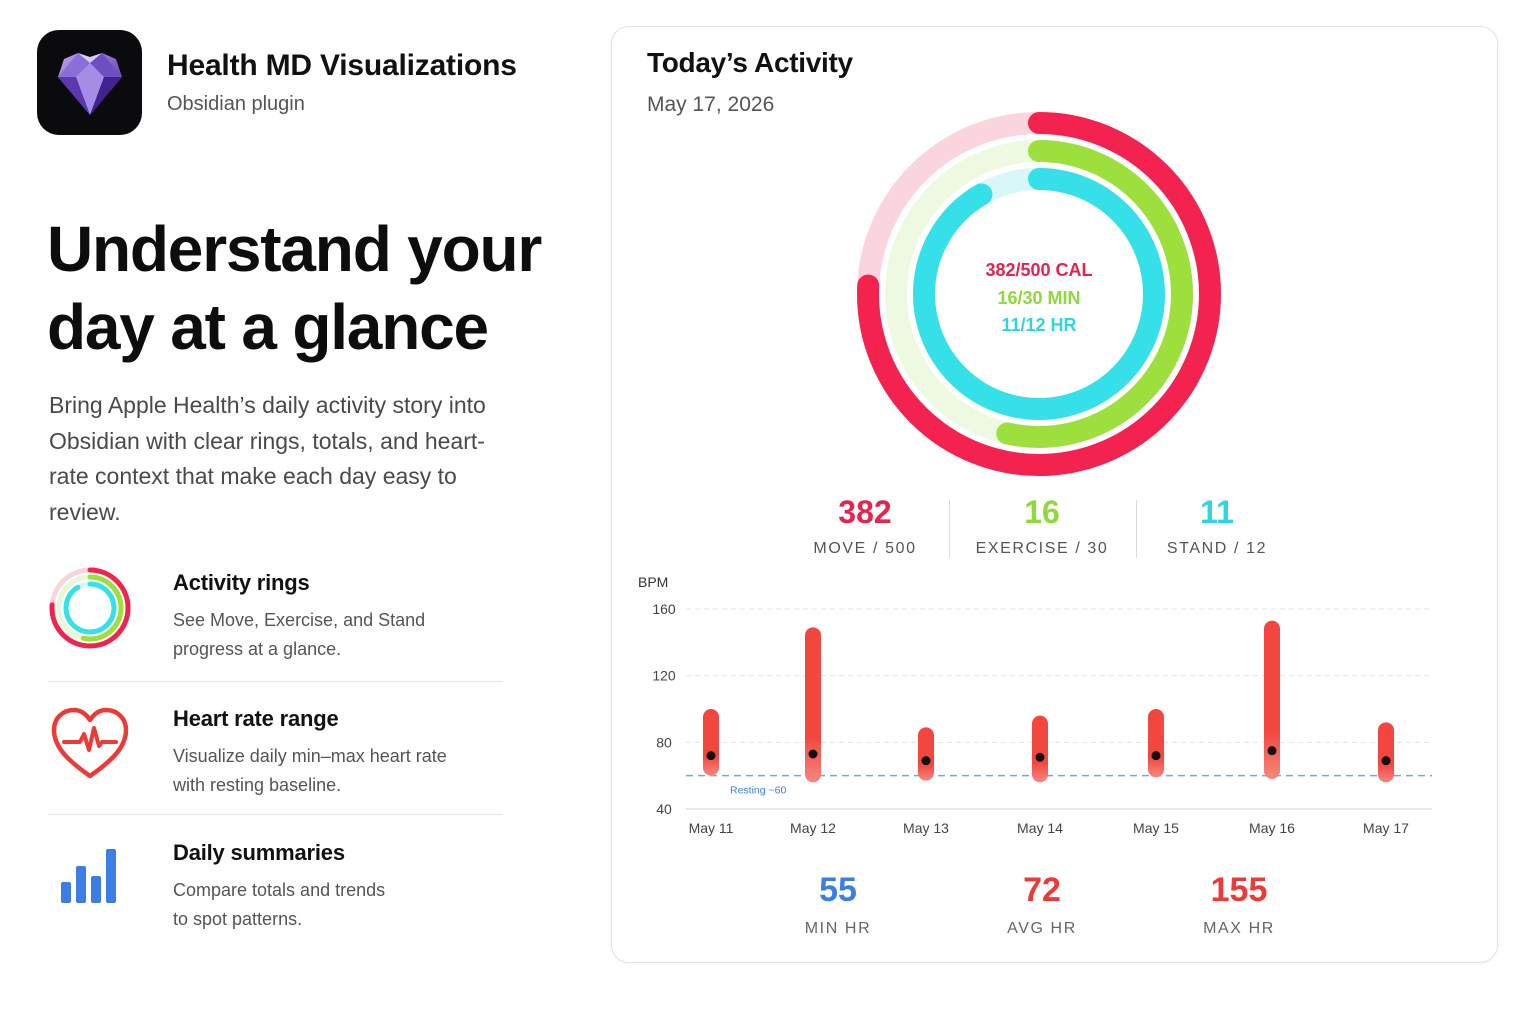  Describe the element at coordinates (758, 791) in the screenshot. I see `resting-label: Resting ~60` at that location.